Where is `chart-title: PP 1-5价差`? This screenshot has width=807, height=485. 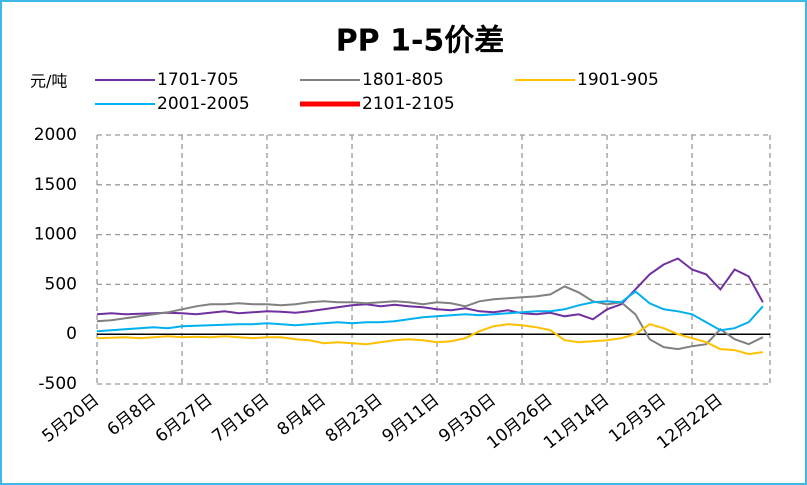 chart-title: PP 1-5价差 is located at coordinates (420, 41).